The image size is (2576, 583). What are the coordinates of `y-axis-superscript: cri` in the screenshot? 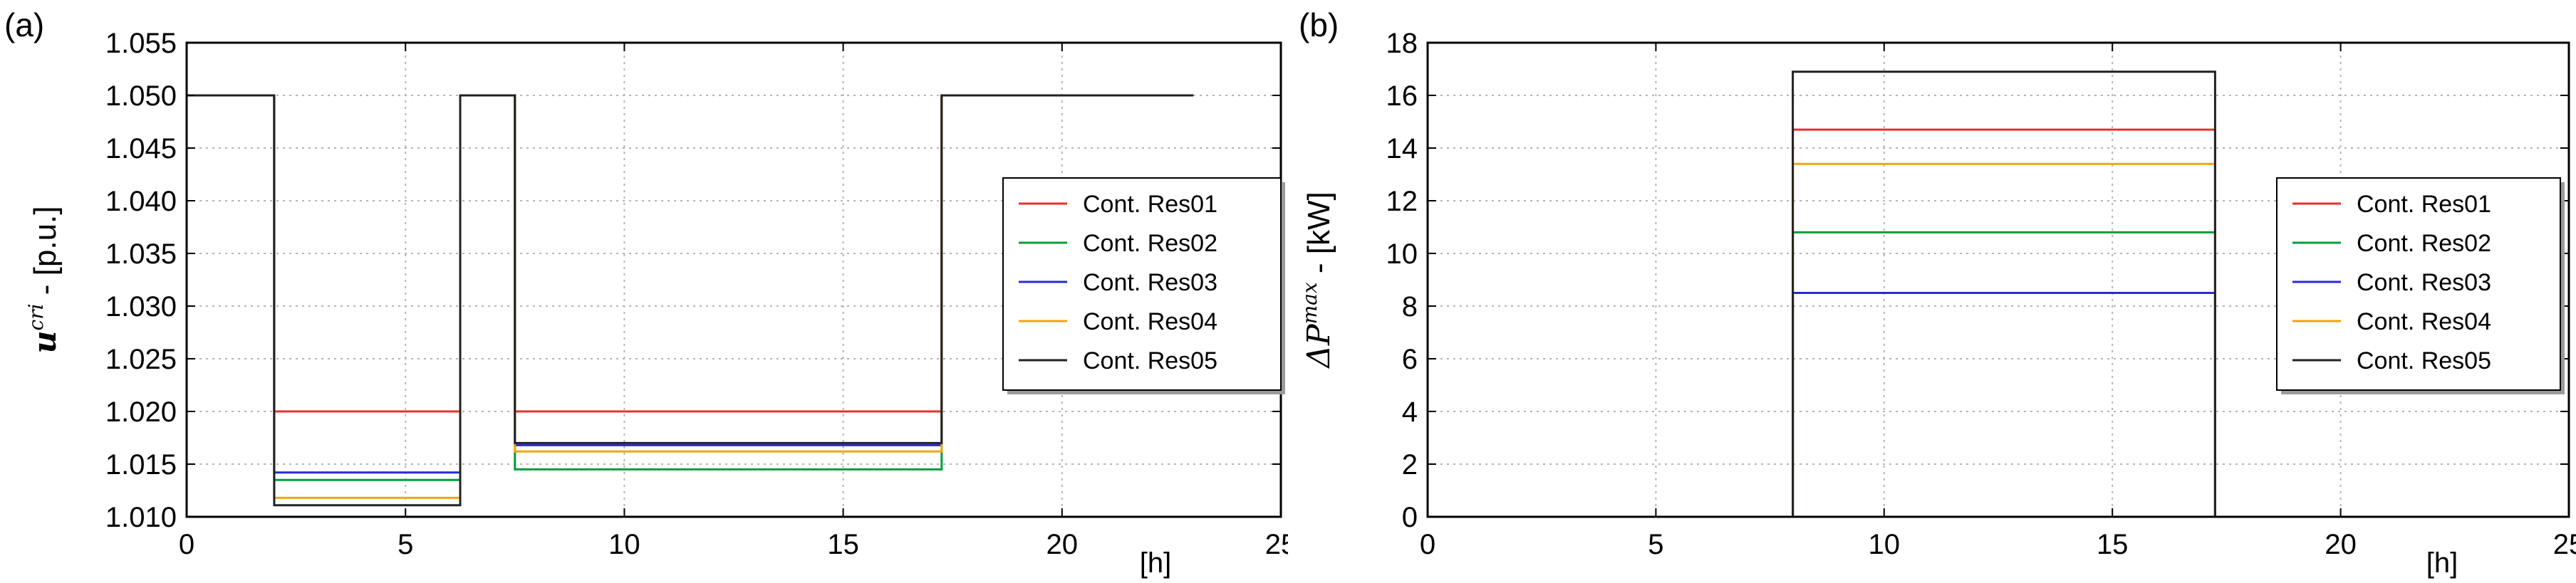 It's located at (36, 316).